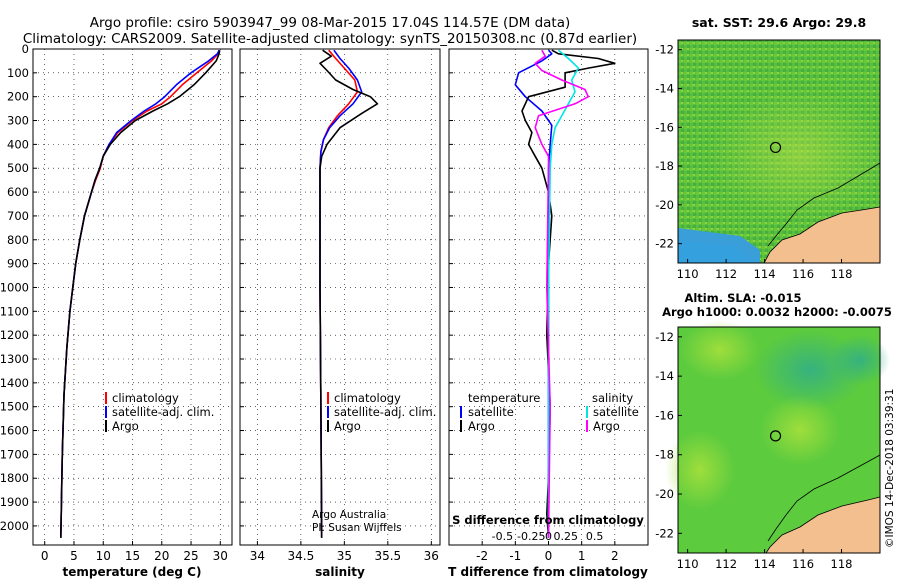 This screenshot has width=900, height=580. What do you see at coordinates (349, 515) in the screenshot?
I see `annotation-argo-australia: Argo Australia` at bounding box center [349, 515].